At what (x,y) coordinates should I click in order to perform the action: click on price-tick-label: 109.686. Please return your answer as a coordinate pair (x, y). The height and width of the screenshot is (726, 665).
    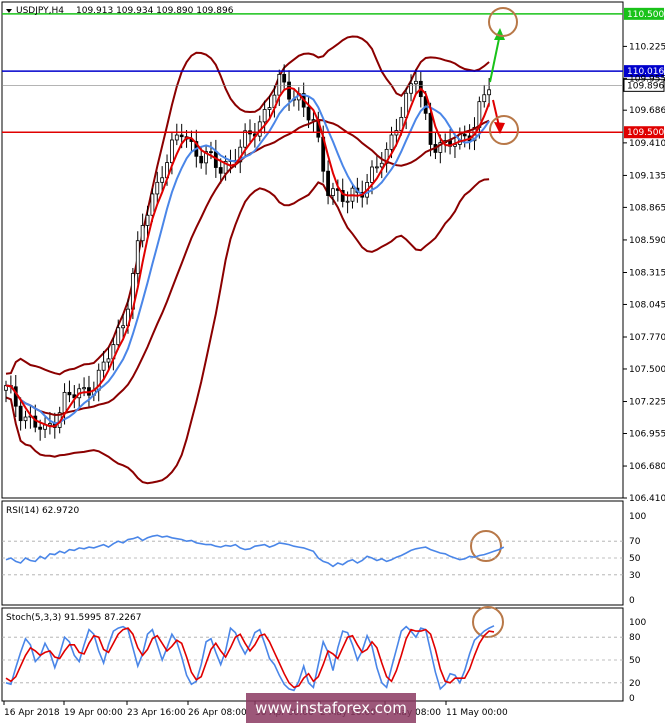
    Looking at the image, I should click on (647, 111).